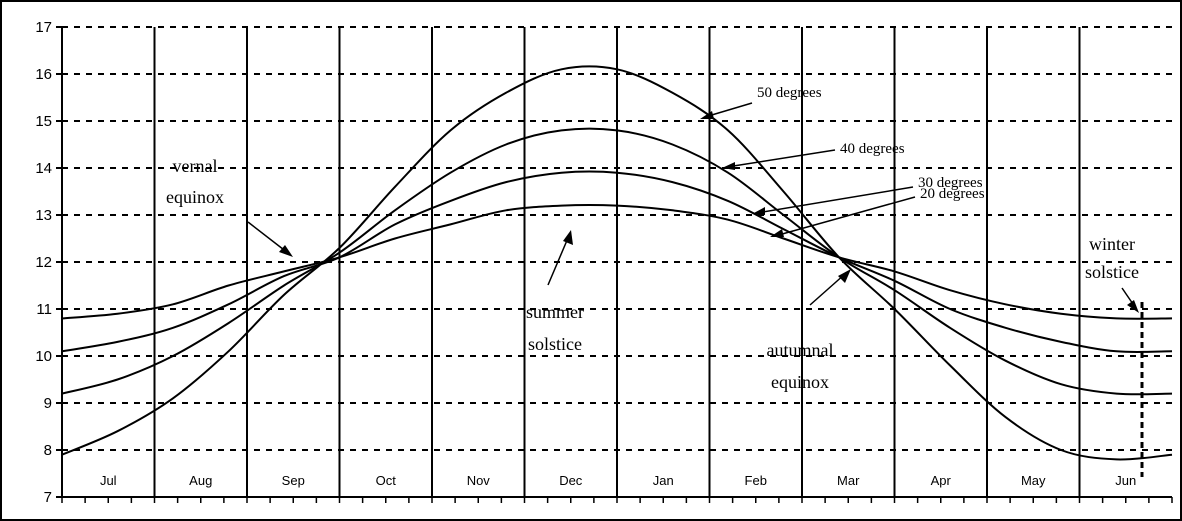 The width and height of the screenshot is (1182, 521). What do you see at coordinates (43, 74) in the screenshot?
I see `y-tick-label: 16` at bounding box center [43, 74].